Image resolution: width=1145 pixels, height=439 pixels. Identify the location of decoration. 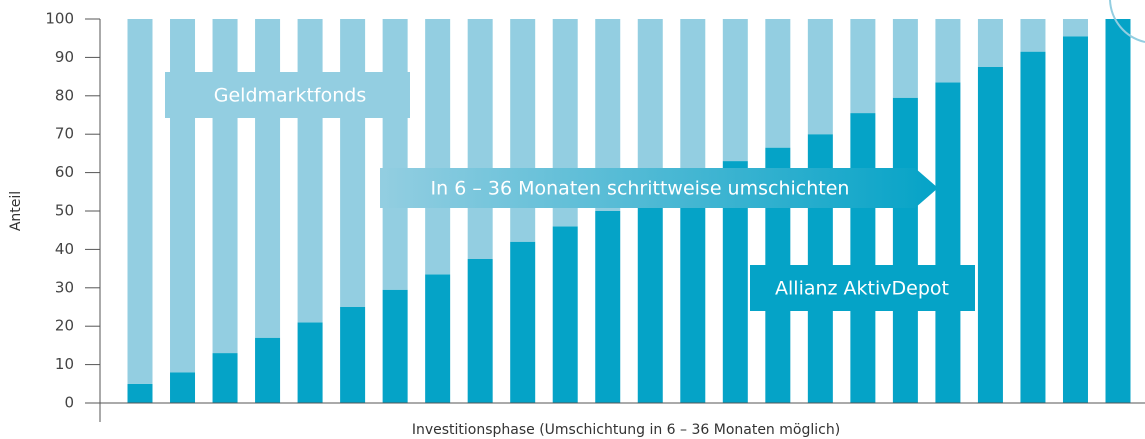
(1127, 21).